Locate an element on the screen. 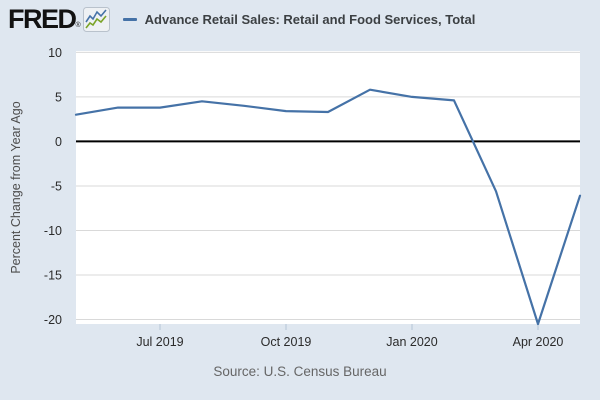  y-tick-label: -5 is located at coordinates (56, 186).